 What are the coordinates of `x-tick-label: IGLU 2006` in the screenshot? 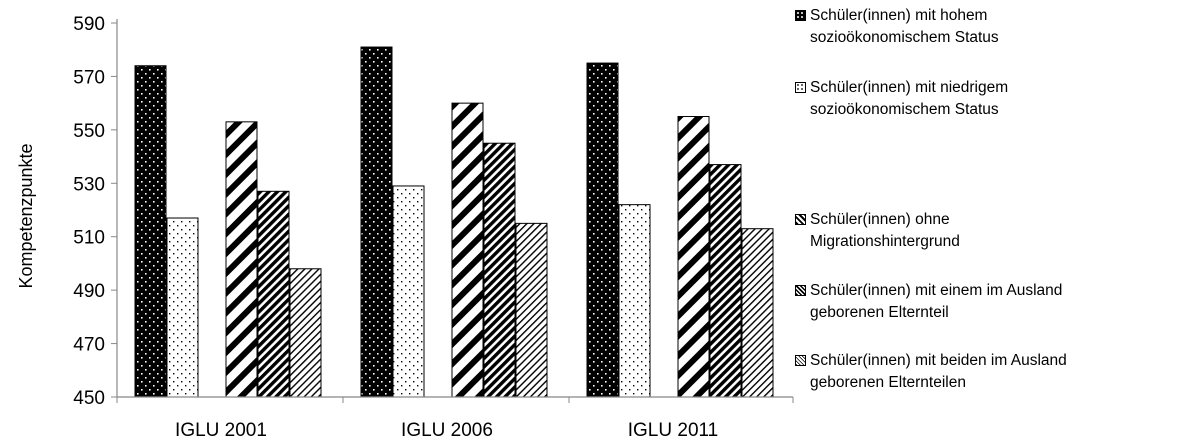 It's located at (447, 430).